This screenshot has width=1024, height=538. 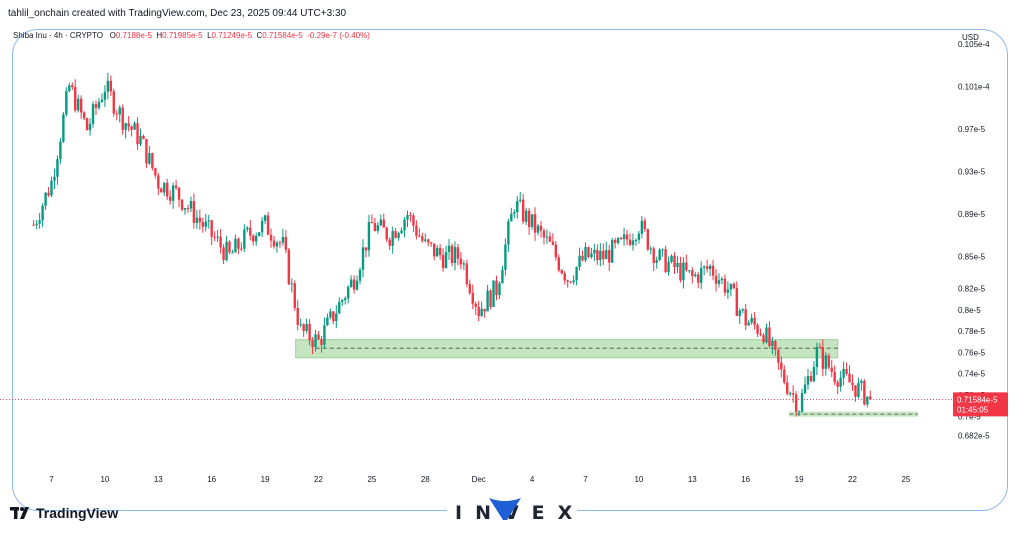 I want to click on x-axis-tick-label: Dec, so click(x=479, y=479).